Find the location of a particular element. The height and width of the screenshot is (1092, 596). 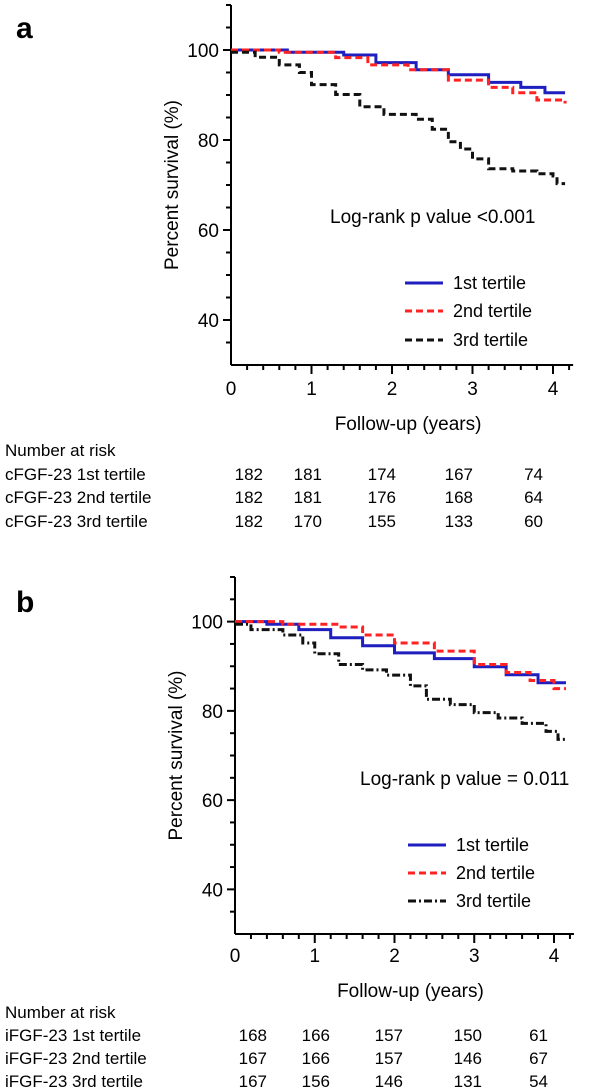

risk-row-label: iFGF-23 1st tertile is located at coordinates (73, 1035).